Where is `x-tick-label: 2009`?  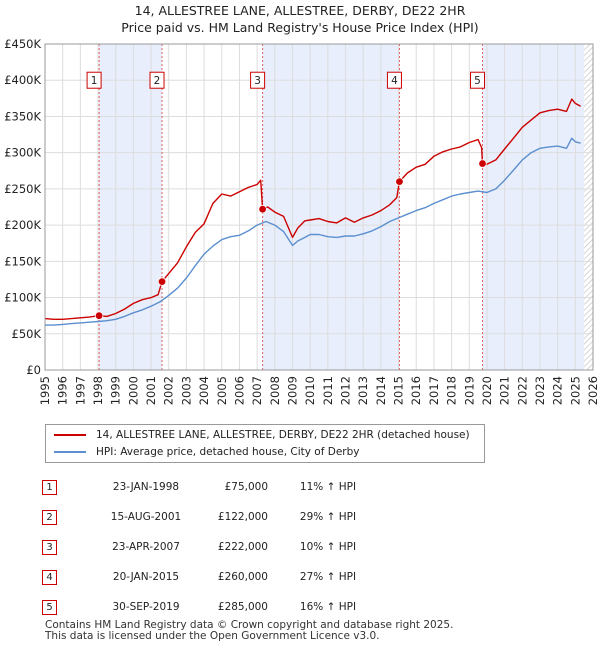
x-tick-label: 2009 is located at coordinates (292, 390).